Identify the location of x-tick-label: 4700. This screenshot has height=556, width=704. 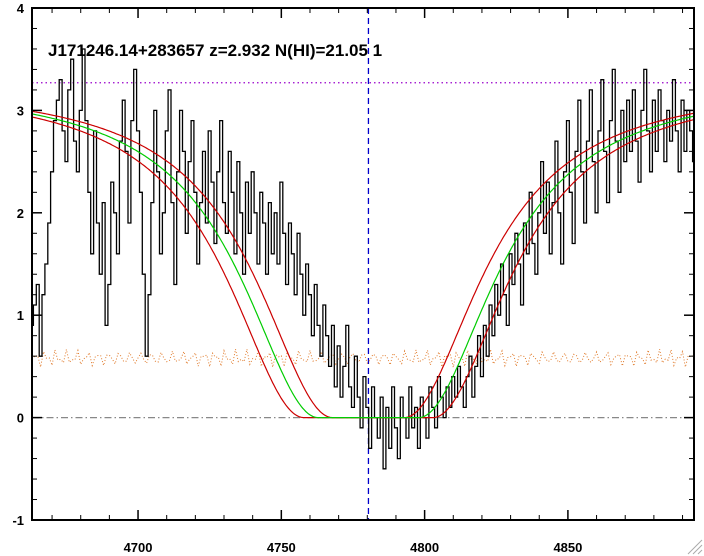
(138, 547).